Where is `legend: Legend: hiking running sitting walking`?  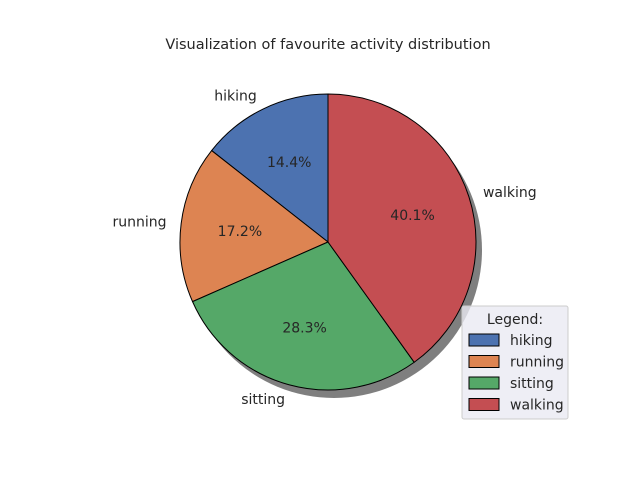 legend: Legend: hiking running sitting walking is located at coordinates (515, 362).